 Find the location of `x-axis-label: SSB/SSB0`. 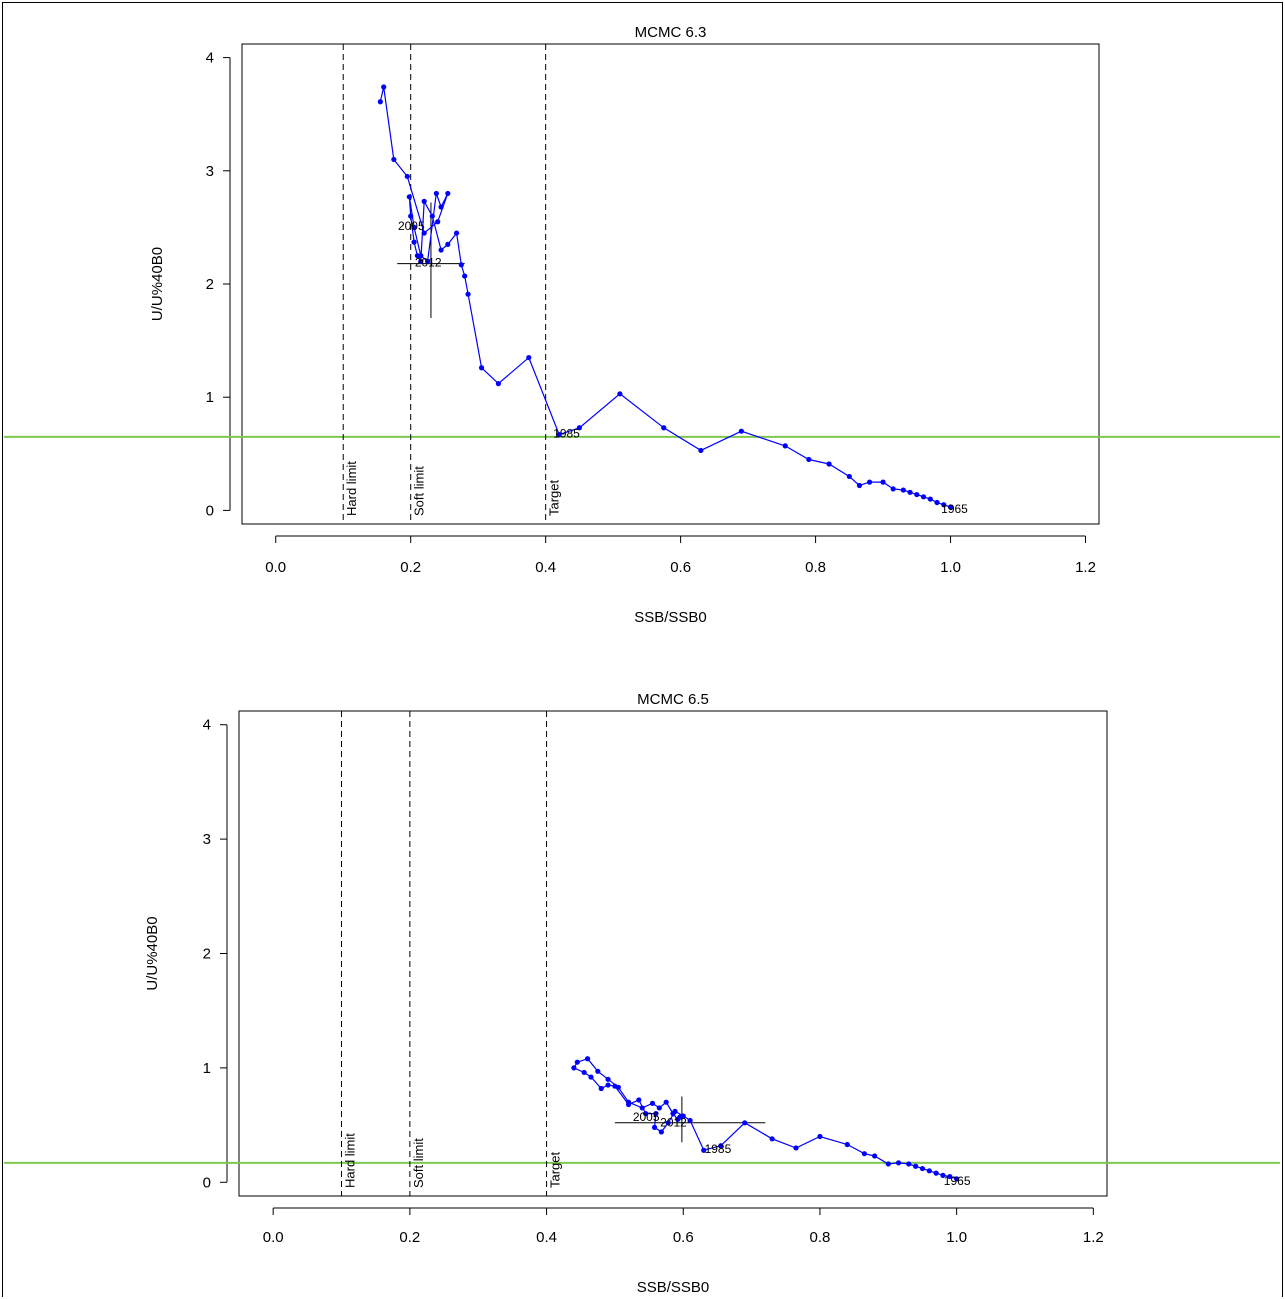

x-axis-label: SSB/SSB0 is located at coordinates (673, 1287).